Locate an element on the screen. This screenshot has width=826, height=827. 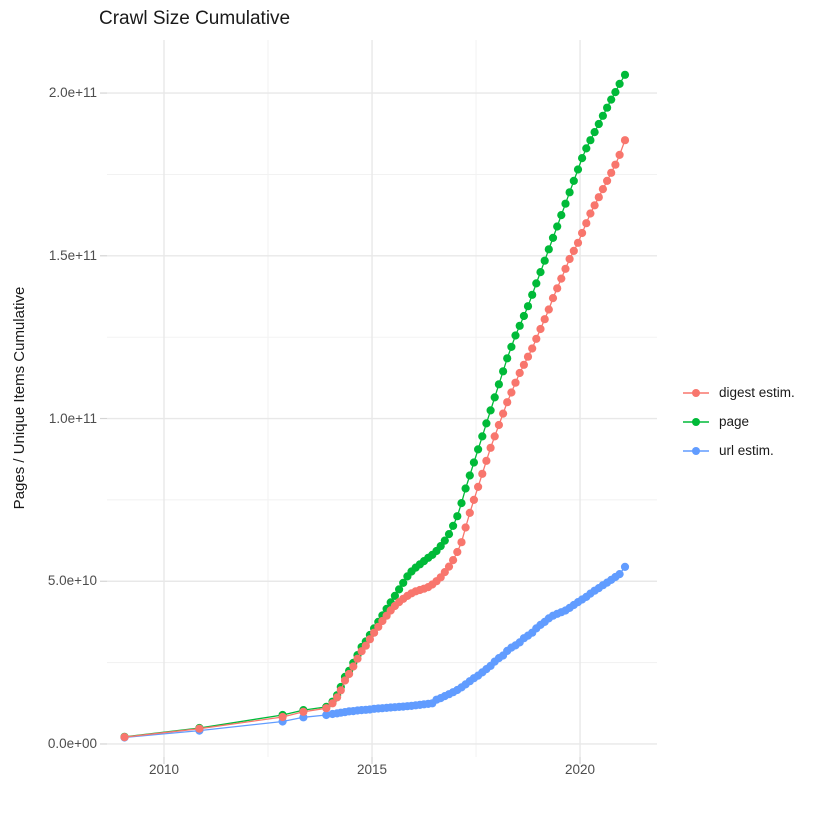
legend-label: page is located at coordinates (734, 421).